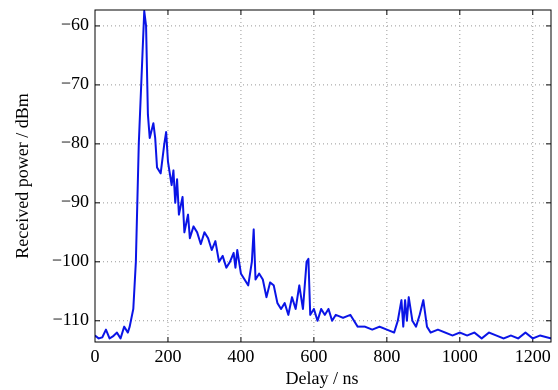  I want to click on x-tick-label: 1200, so click(533, 356).